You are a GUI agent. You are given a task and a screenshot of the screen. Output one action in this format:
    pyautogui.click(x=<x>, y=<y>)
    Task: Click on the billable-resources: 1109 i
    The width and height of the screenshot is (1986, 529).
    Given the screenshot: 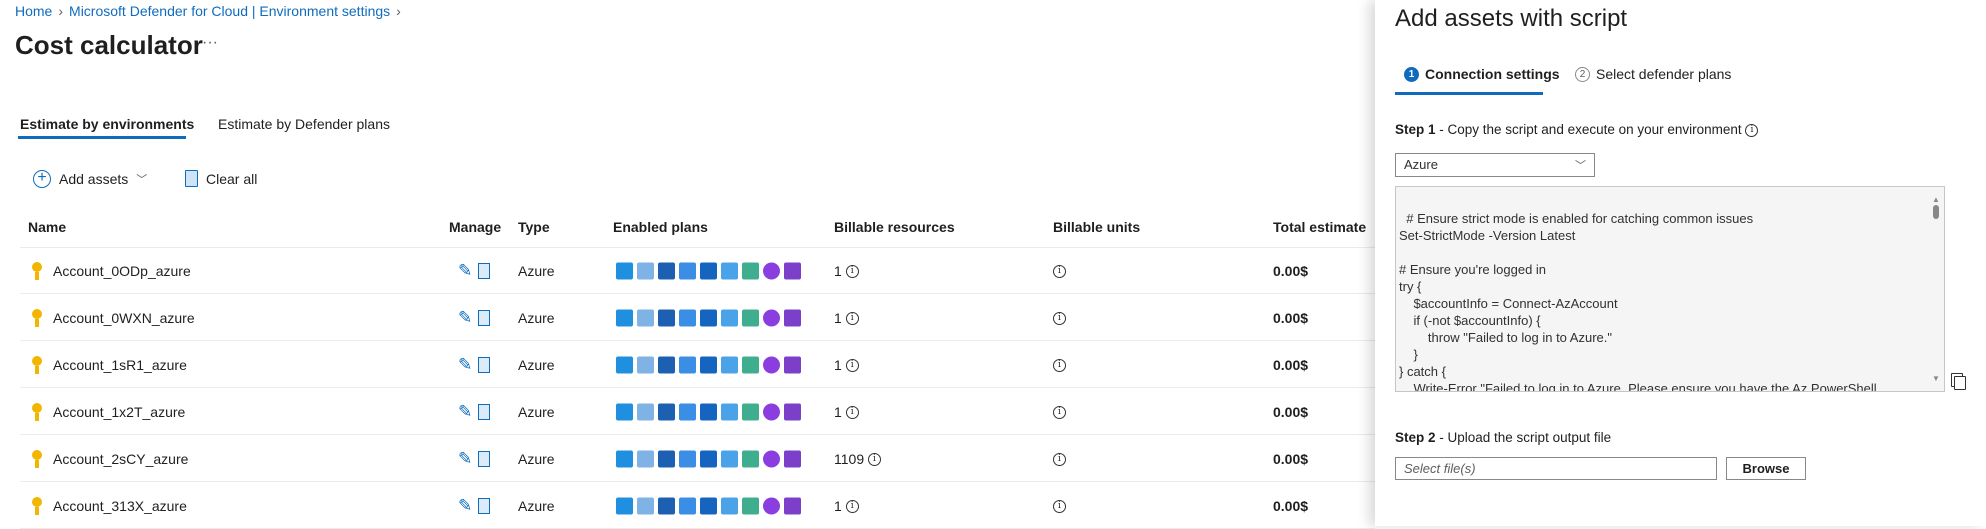 What is the action you would take?
    pyautogui.click(x=857, y=459)
    